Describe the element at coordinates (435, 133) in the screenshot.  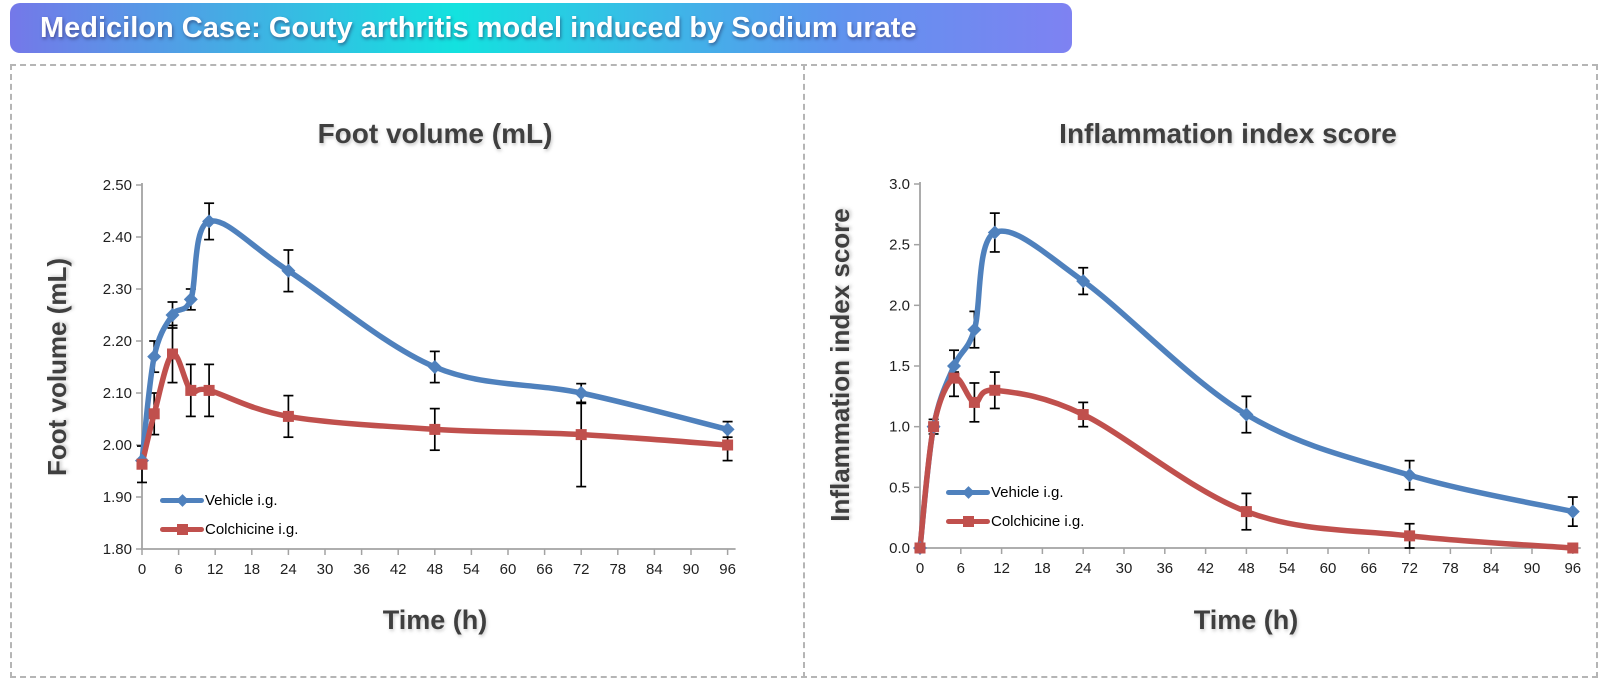
I see `left-chart-title: Foot volume (mL)` at that location.